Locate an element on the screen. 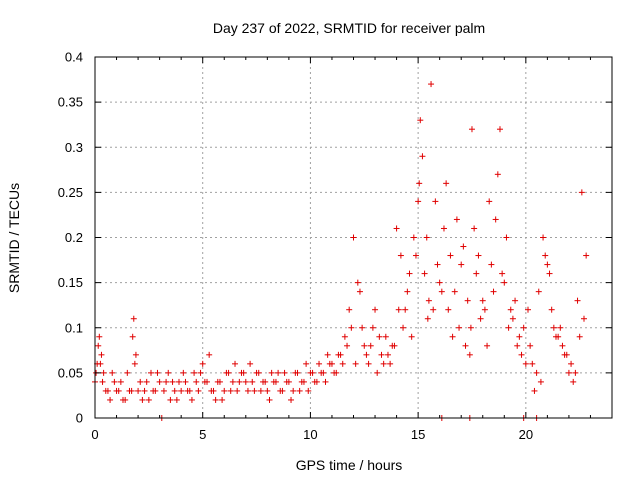  y-axis-label: SRMTID / TECUs is located at coordinates (14, 238).